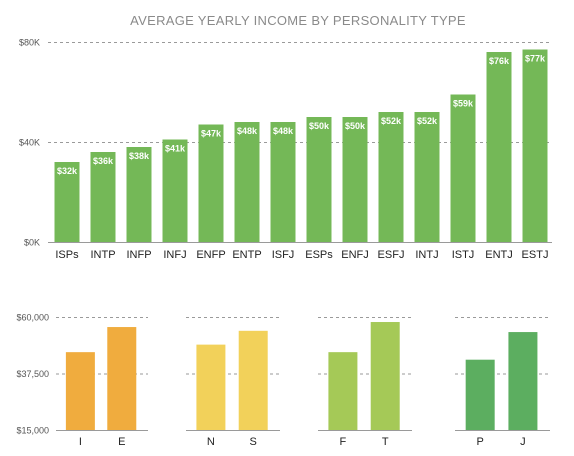  Describe the element at coordinates (385, 442) in the screenshot. I see `bottom-x-tick-label: T` at that location.